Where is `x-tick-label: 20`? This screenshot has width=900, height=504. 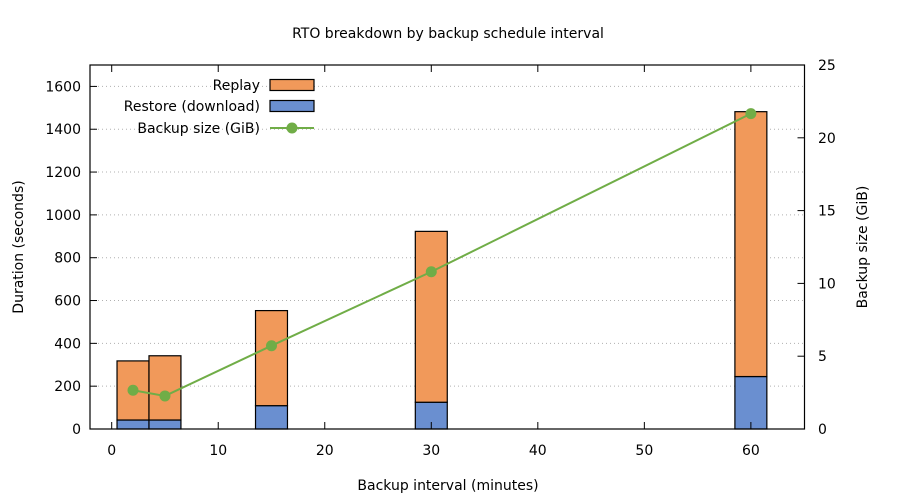
x-tick-label: 20 is located at coordinates (325, 451).